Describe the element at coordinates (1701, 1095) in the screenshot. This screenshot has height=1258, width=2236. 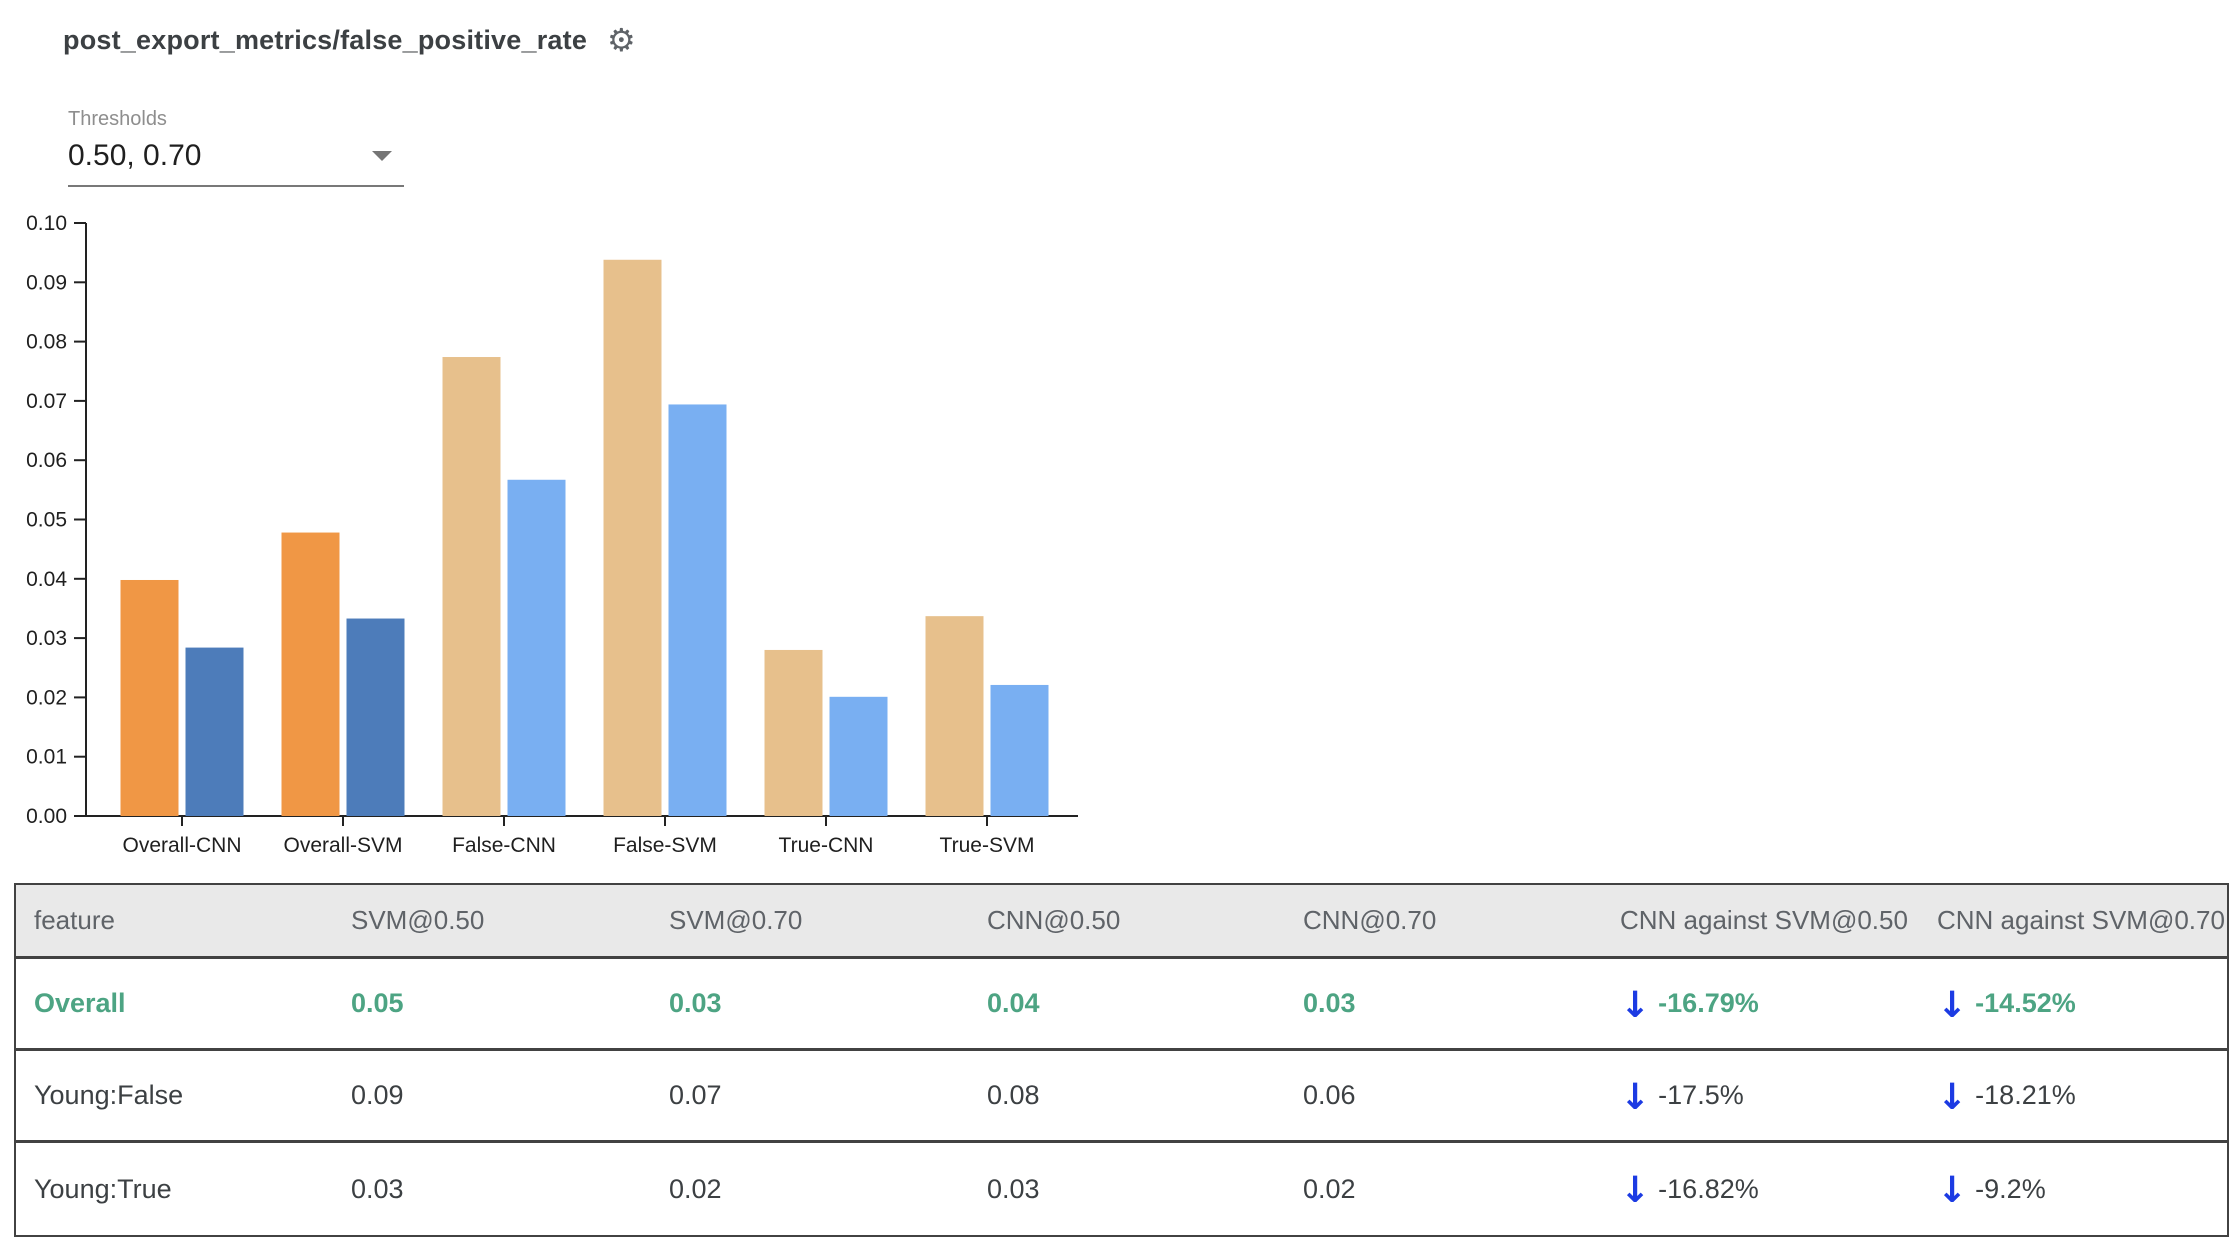
I see `delta-value: -17.5%` at that location.